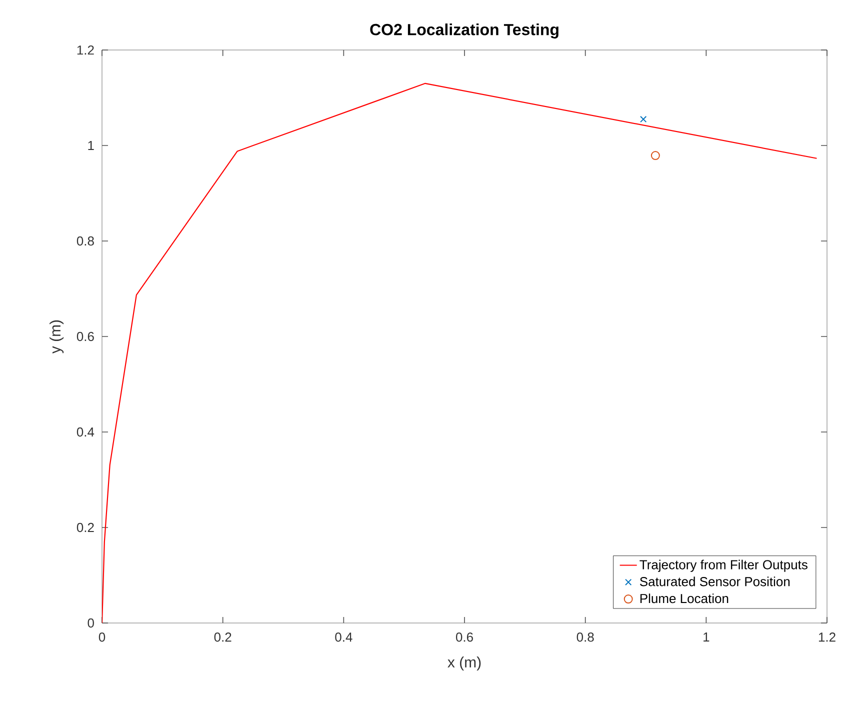 This screenshot has width=842, height=708. I want to click on y-tick-label: 0.8, so click(85, 241).